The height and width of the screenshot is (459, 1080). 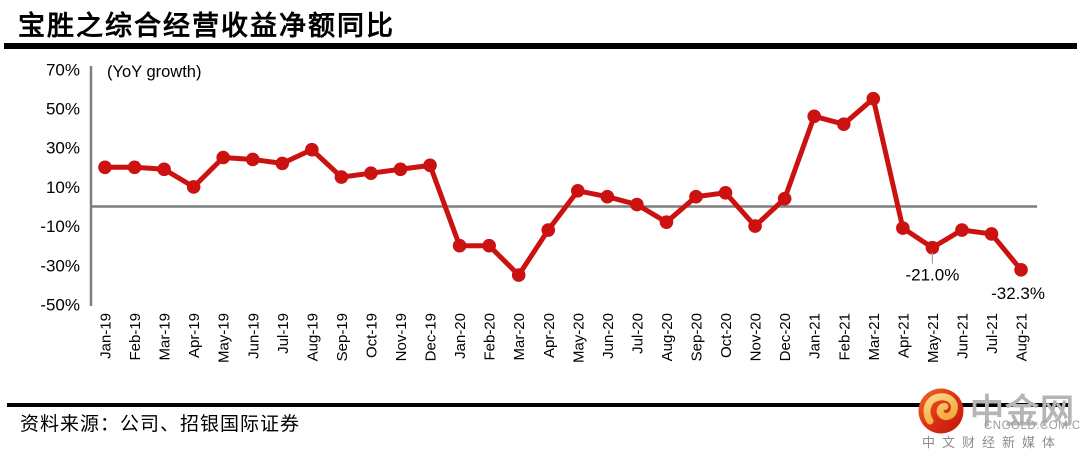 What do you see at coordinates (608, 336) in the screenshot?
I see `x-tick-label: Jun-20` at bounding box center [608, 336].